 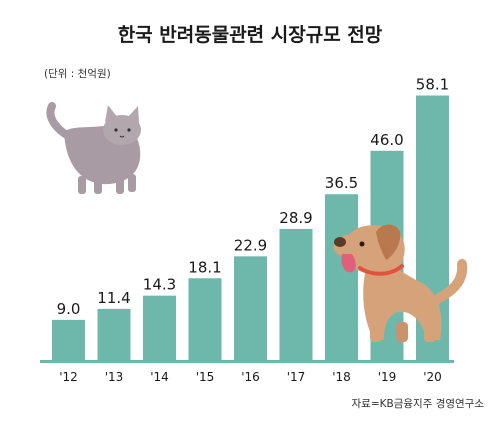 What do you see at coordinates (77, 73) in the screenshot?
I see `unit-note: (단위 : 천억원)` at bounding box center [77, 73].